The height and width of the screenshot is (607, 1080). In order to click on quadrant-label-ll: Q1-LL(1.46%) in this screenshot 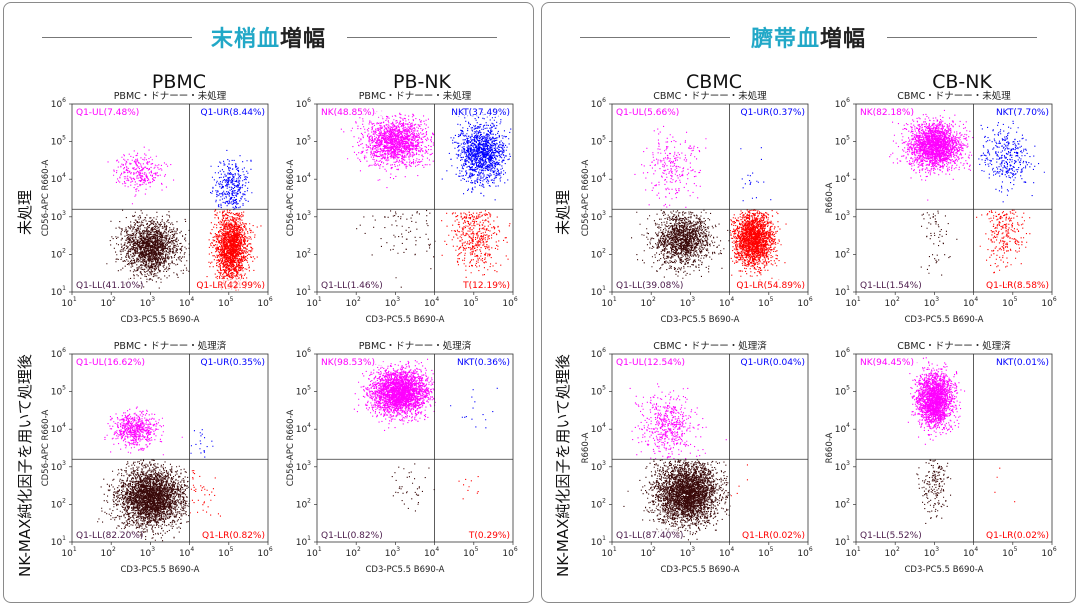, I will do `click(352, 286)`.